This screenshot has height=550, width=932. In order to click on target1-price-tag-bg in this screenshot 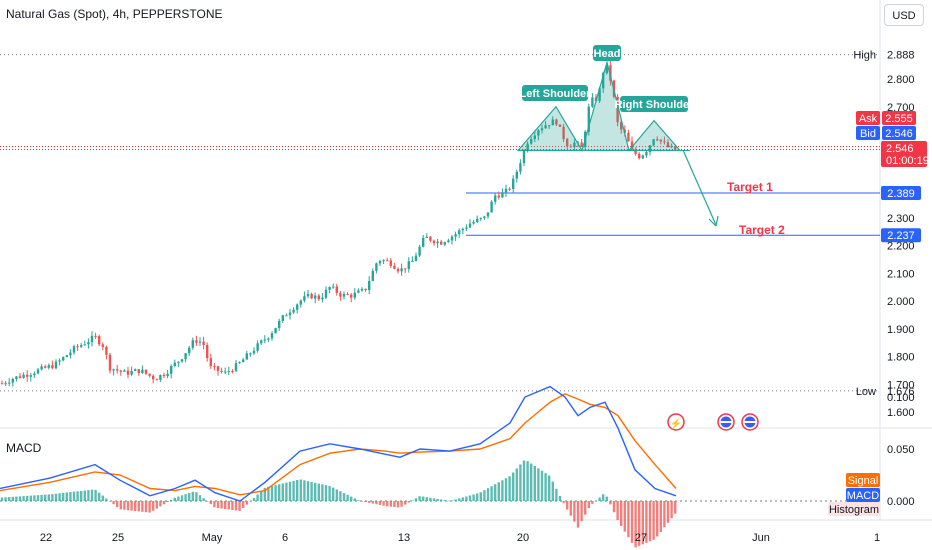, I will do `click(901, 193)`.